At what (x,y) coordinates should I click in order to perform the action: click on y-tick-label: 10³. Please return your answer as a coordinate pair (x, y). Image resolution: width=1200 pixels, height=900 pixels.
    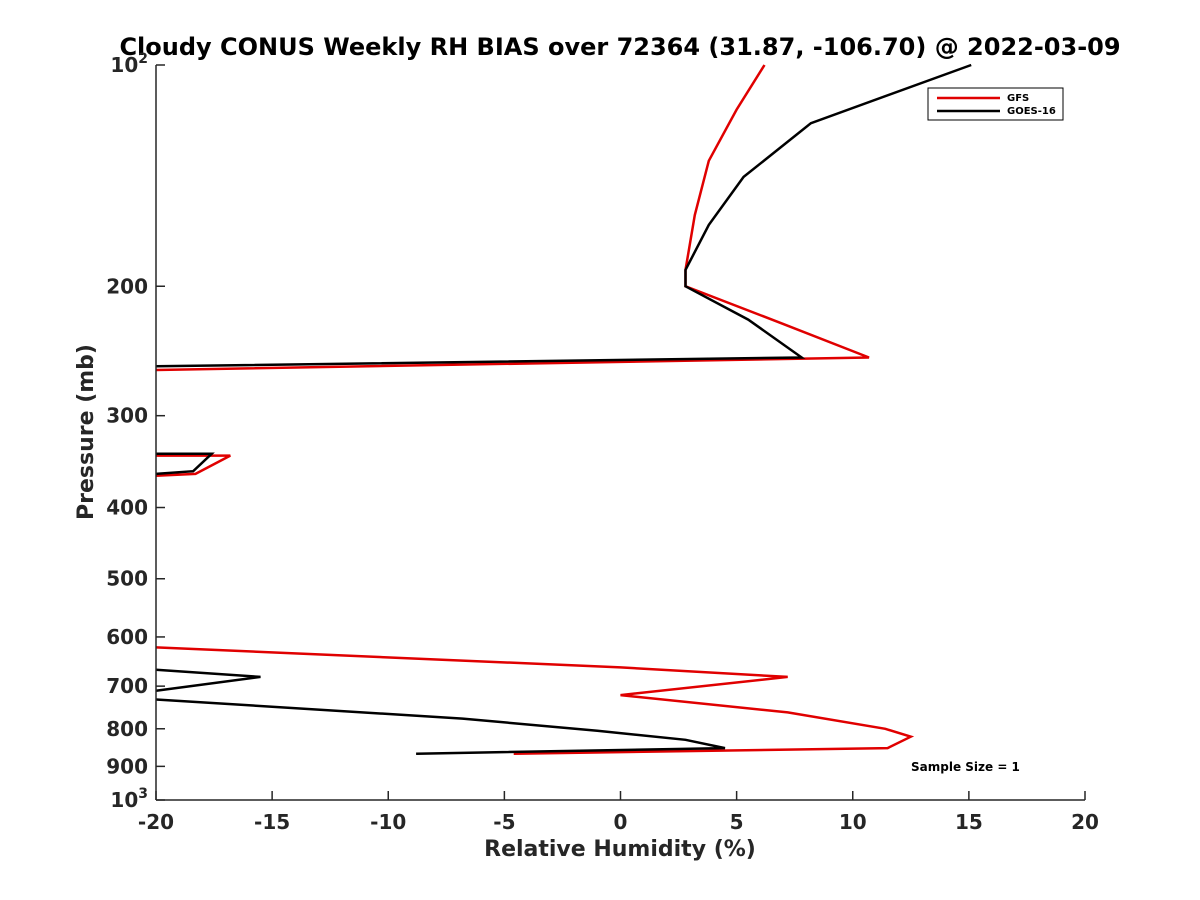
    Looking at the image, I should click on (129, 799).